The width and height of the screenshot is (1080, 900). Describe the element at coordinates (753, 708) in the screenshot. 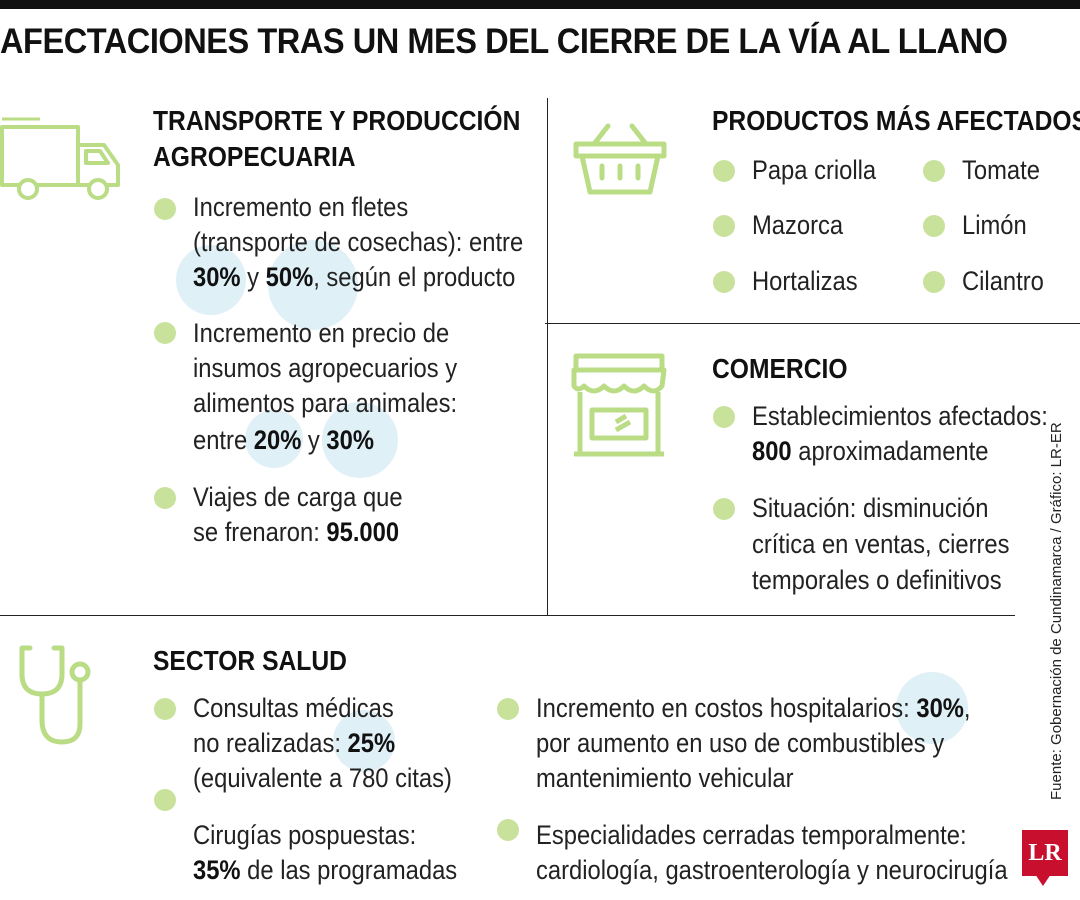

I see `salud-bullet3-line1: Incremento en costos hospitalarios: 30%,` at that location.